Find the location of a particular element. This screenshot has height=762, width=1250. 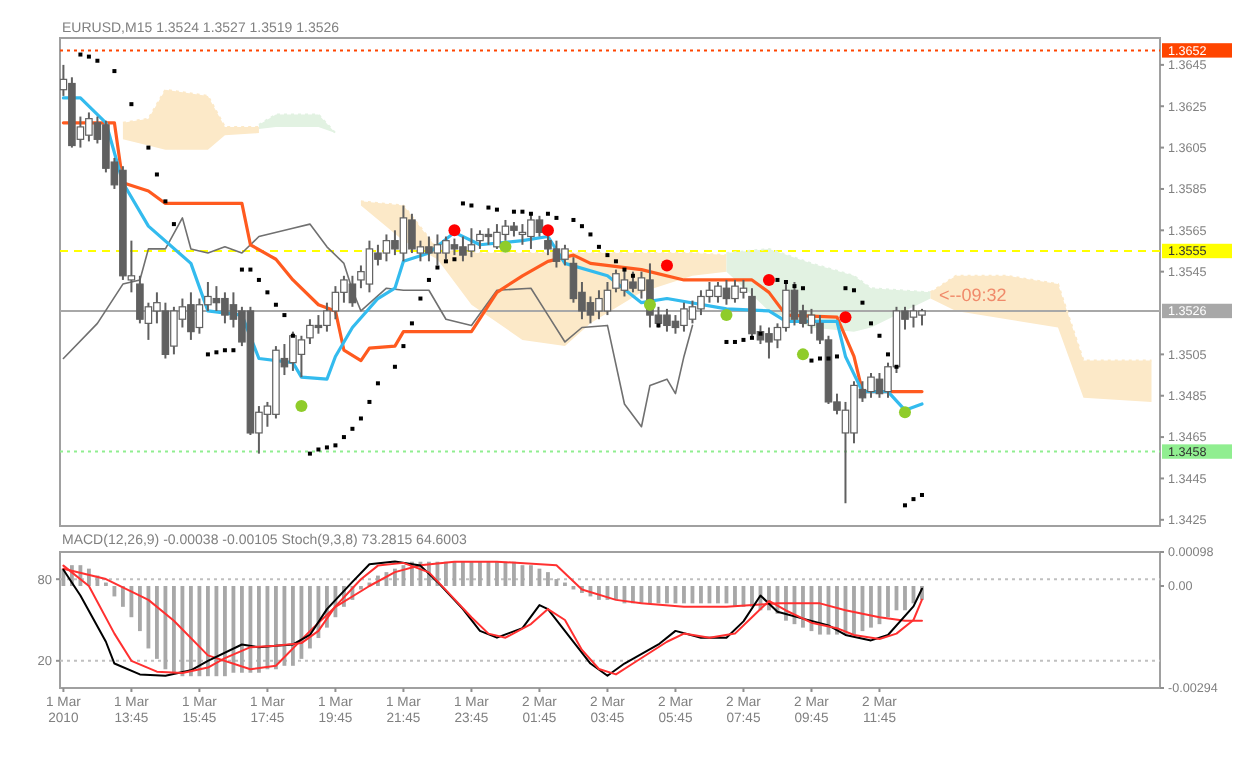

annotation: <--09:32 is located at coordinates (972, 294).